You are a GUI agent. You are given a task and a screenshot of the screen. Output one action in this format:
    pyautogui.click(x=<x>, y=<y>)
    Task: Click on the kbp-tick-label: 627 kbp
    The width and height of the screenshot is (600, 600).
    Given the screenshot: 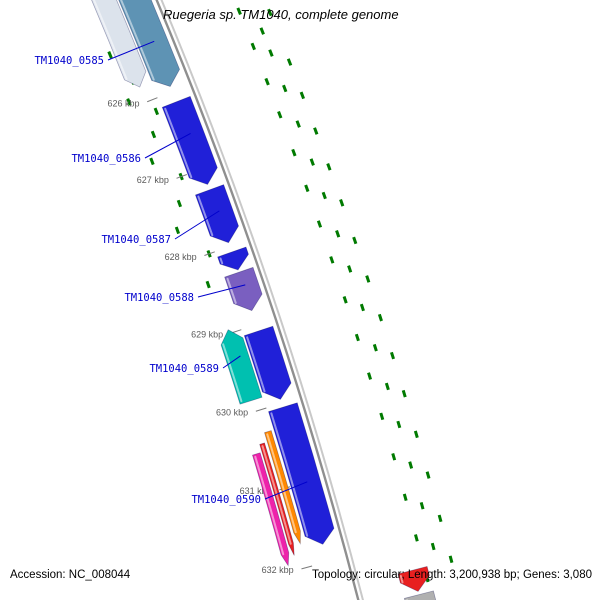 What is the action you would take?
    pyautogui.click(x=153, y=180)
    